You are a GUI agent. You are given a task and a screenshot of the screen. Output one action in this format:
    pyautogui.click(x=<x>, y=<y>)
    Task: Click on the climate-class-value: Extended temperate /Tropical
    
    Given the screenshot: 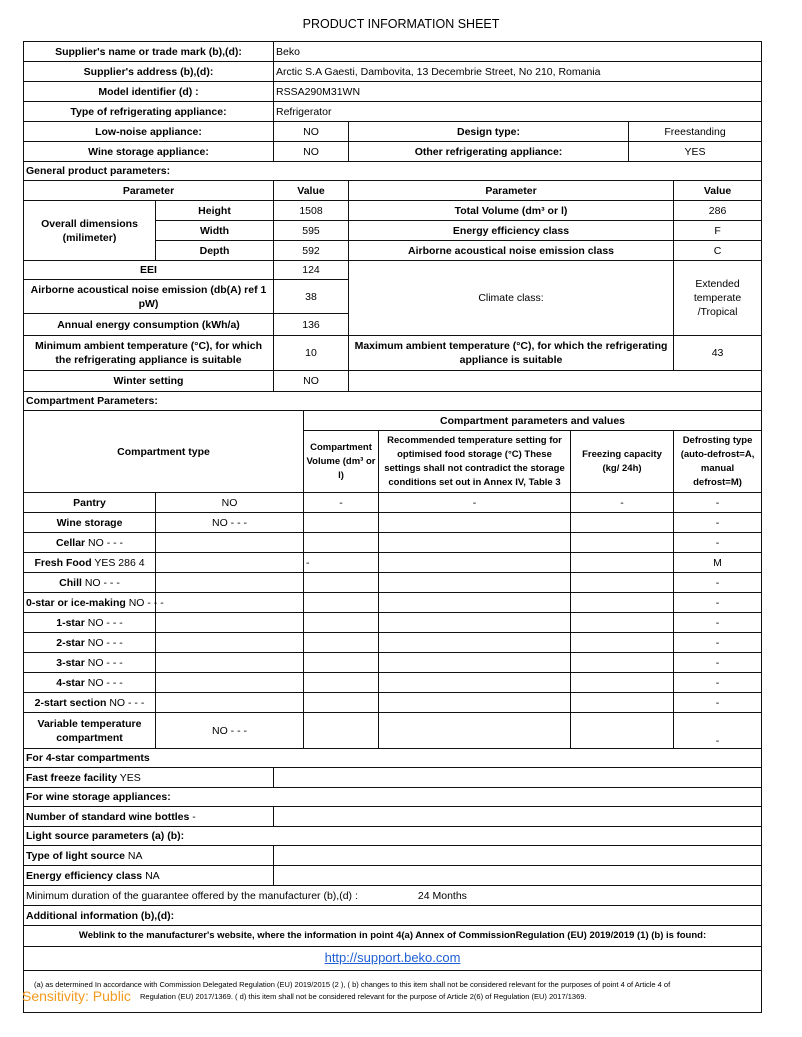 What is the action you would take?
    pyautogui.click(x=717, y=298)
    